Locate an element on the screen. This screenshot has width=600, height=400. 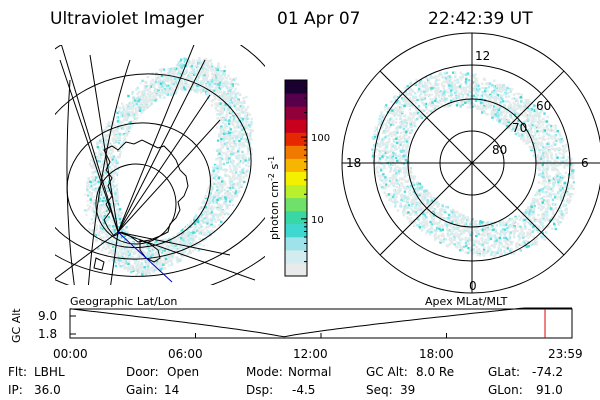
mlat-label-60: 60 is located at coordinates (543, 106).